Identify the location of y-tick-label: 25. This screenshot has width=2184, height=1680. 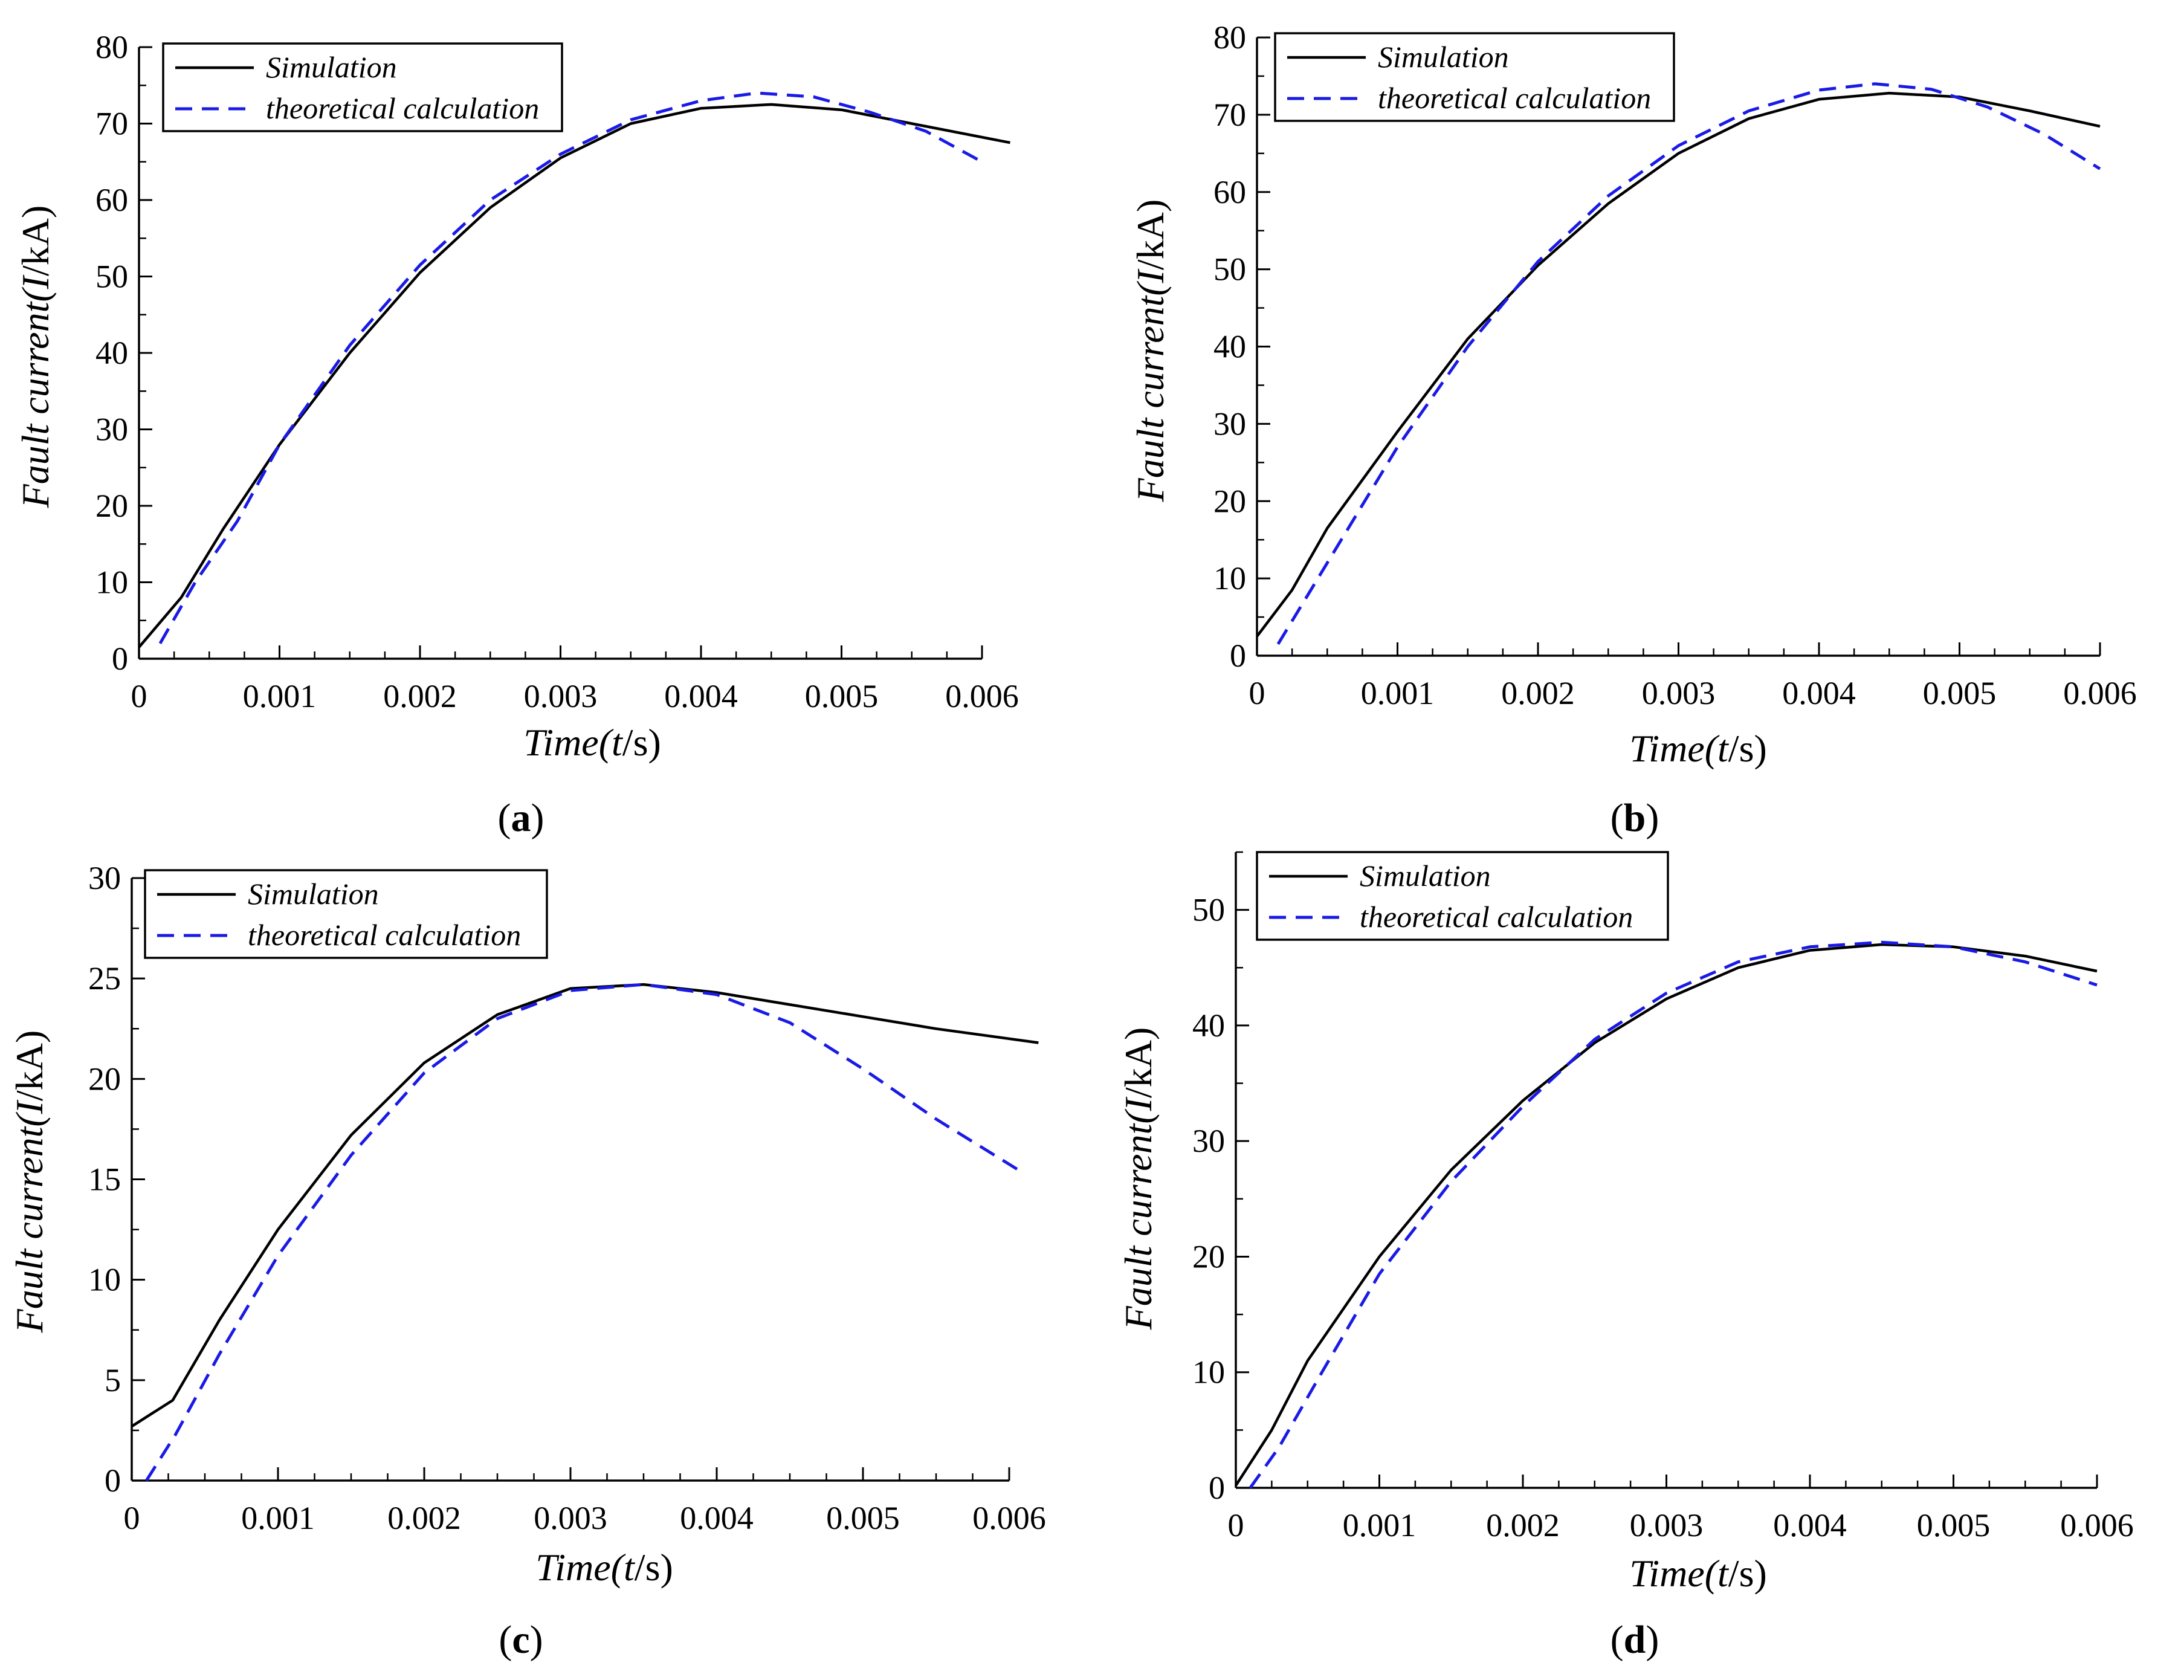
(104, 978).